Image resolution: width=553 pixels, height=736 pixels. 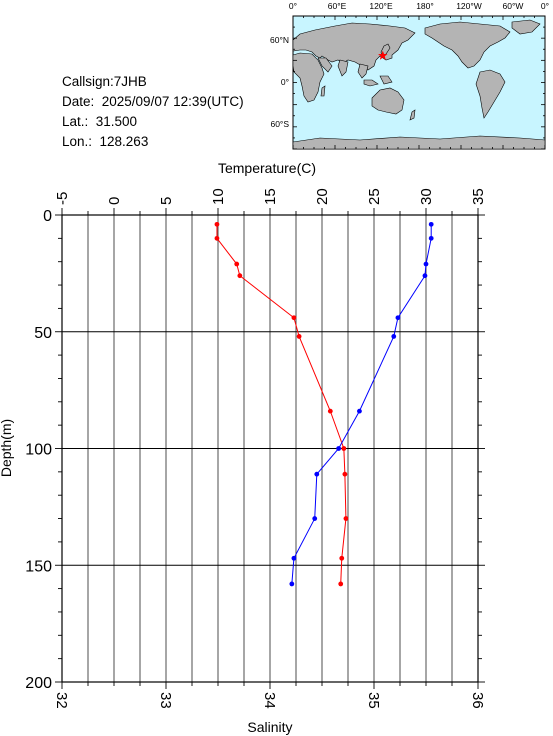 What do you see at coordinates (383, 55) in the screenshot?
I see `station-star-icon` at bounding box center [383, 55].